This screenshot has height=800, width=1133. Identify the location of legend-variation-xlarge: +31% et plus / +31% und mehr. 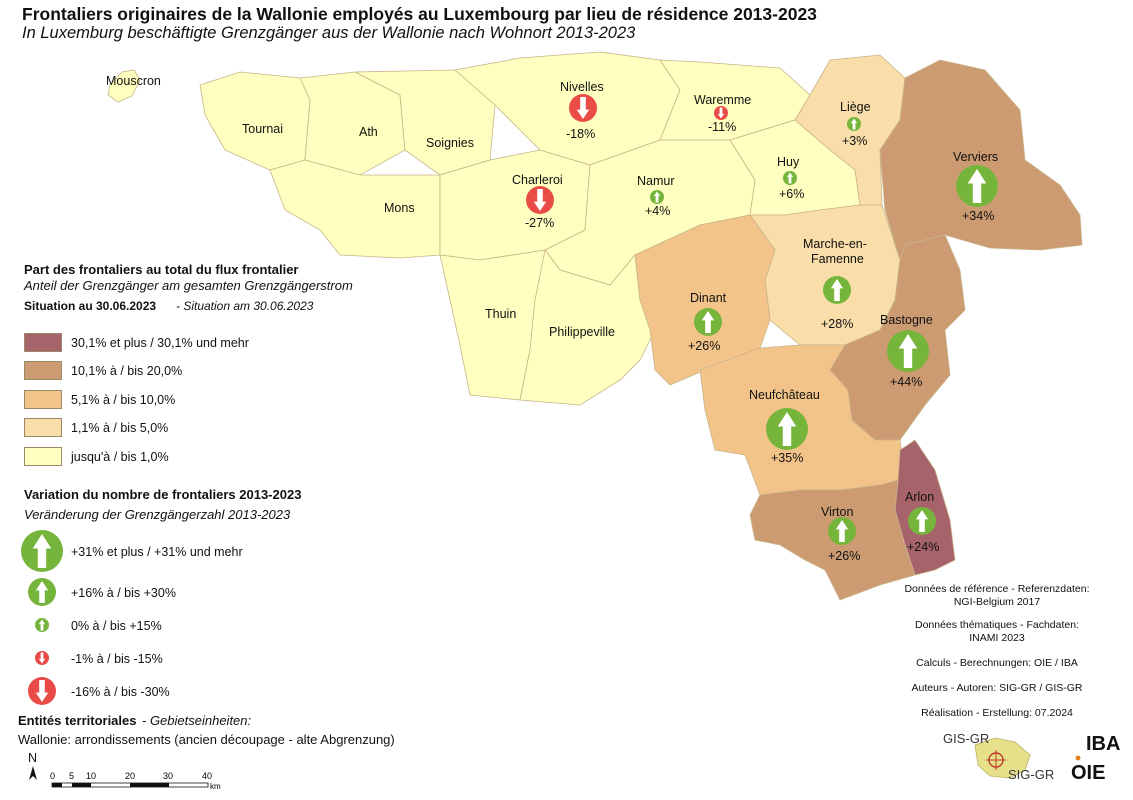
(157, 552).